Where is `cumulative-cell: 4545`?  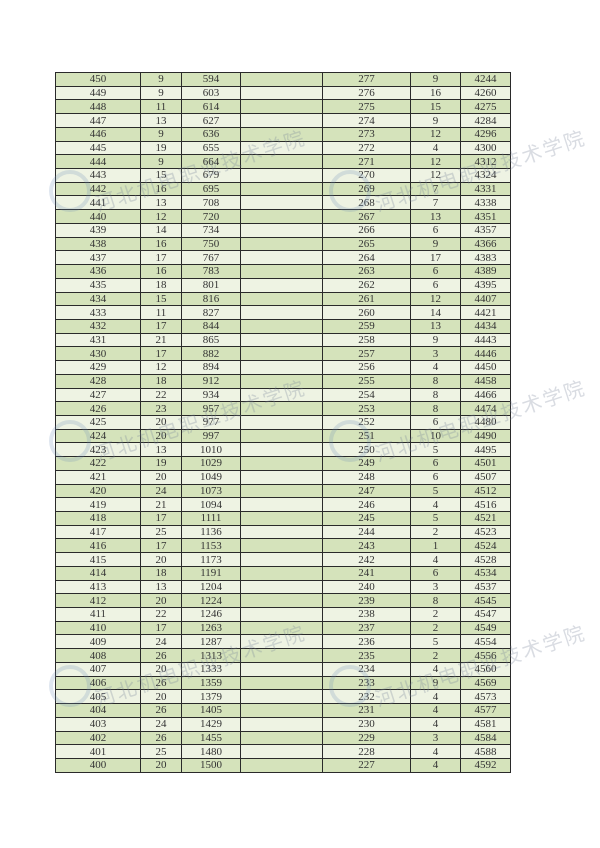 cumulative-cell: 4545 is located at coordinates (485, 601).